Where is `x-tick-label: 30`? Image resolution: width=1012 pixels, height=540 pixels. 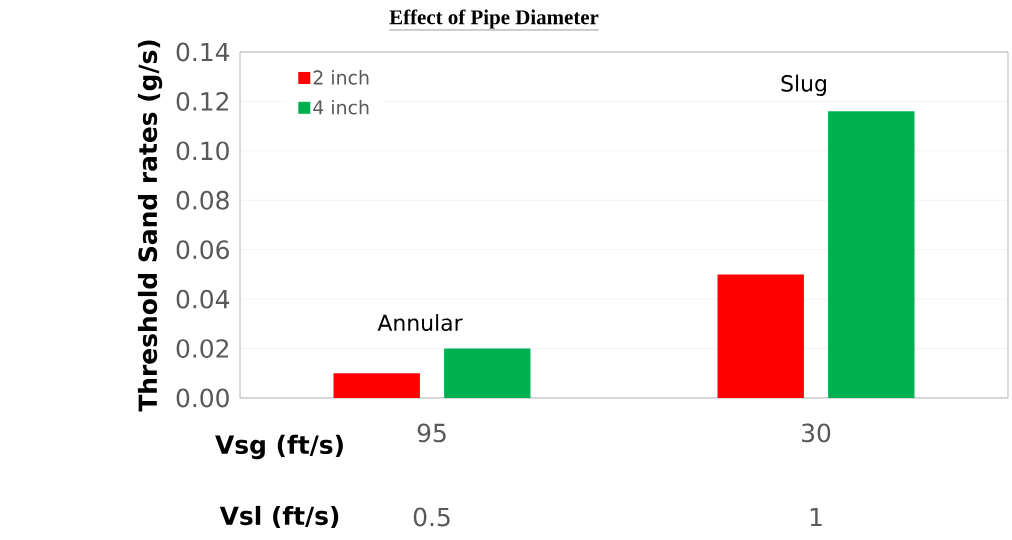
x-tick-label: 30 is located at coordinates (816, 433).